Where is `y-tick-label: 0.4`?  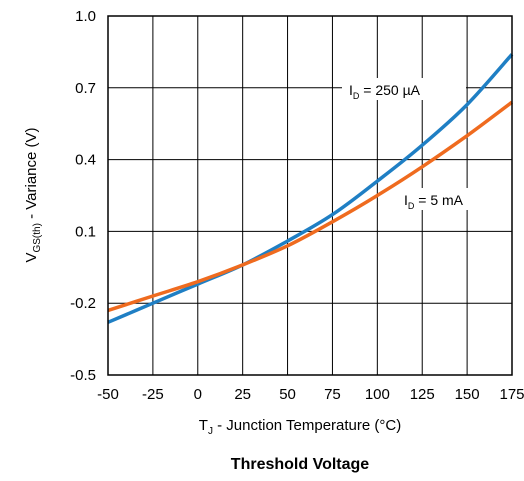
y-tick-label: 0.4 is located at coordinates (85, 160).